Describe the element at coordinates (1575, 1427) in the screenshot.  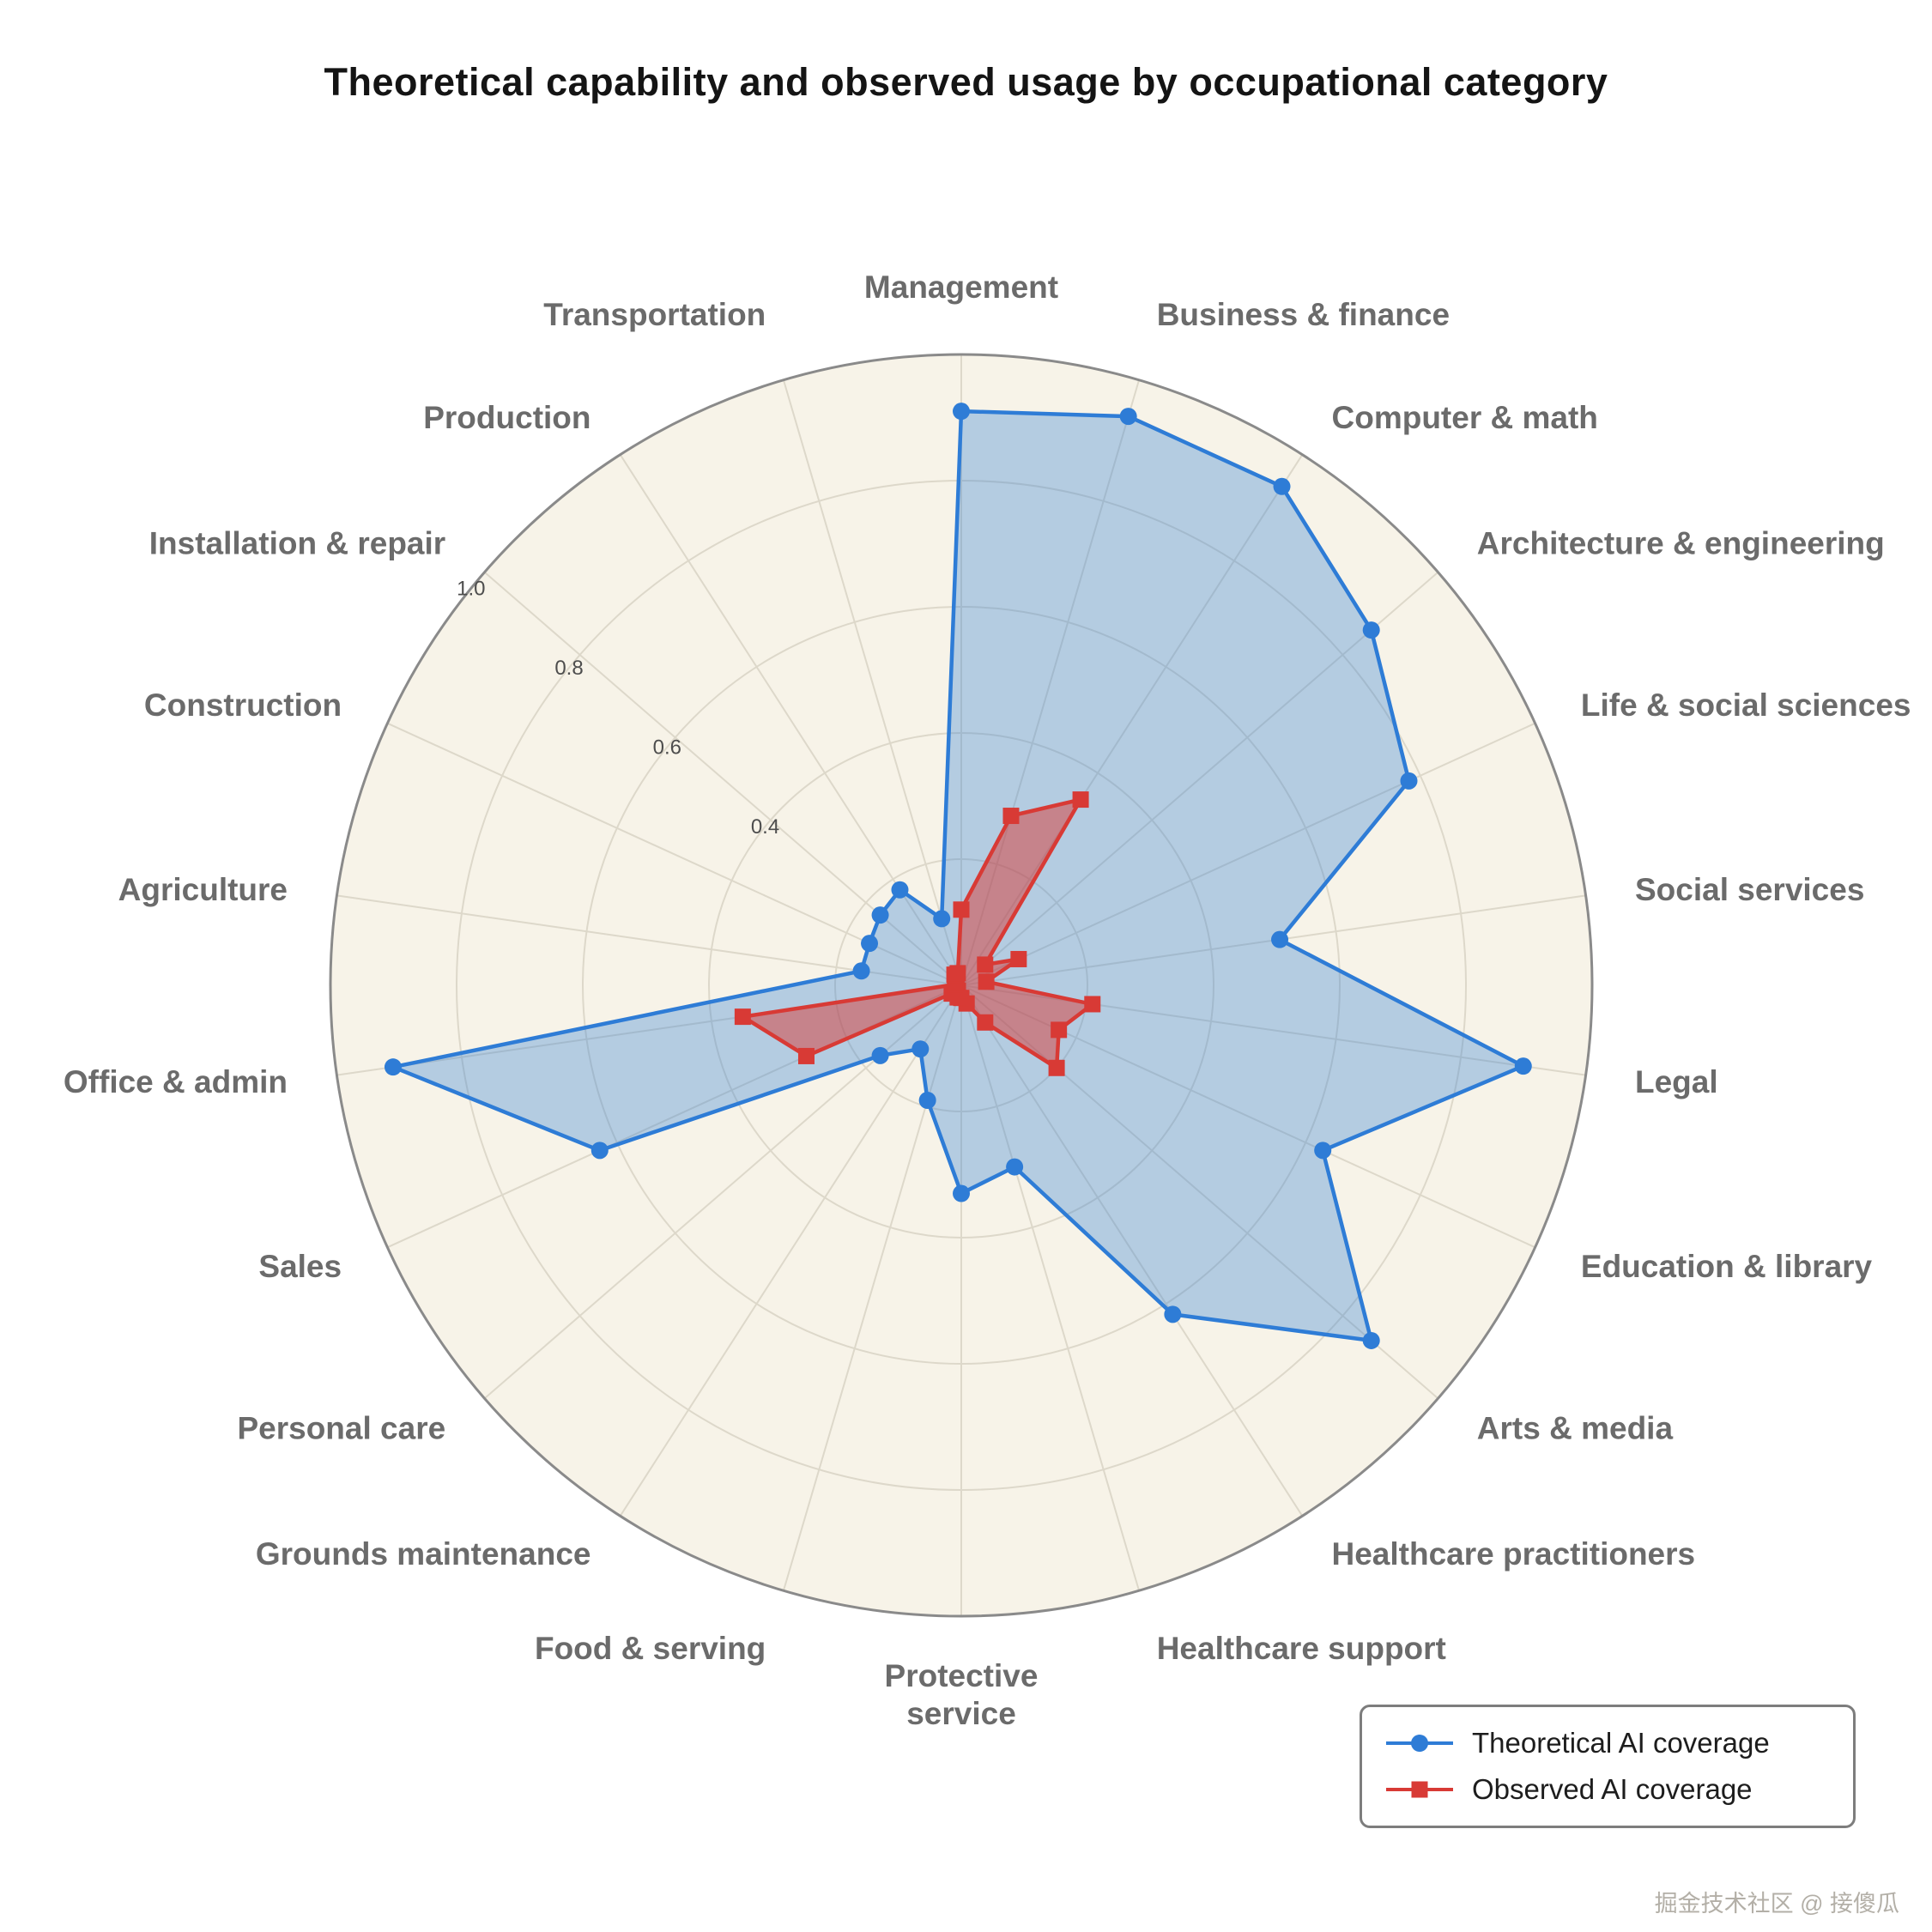
I see `category-label: Arts & media` at that location.